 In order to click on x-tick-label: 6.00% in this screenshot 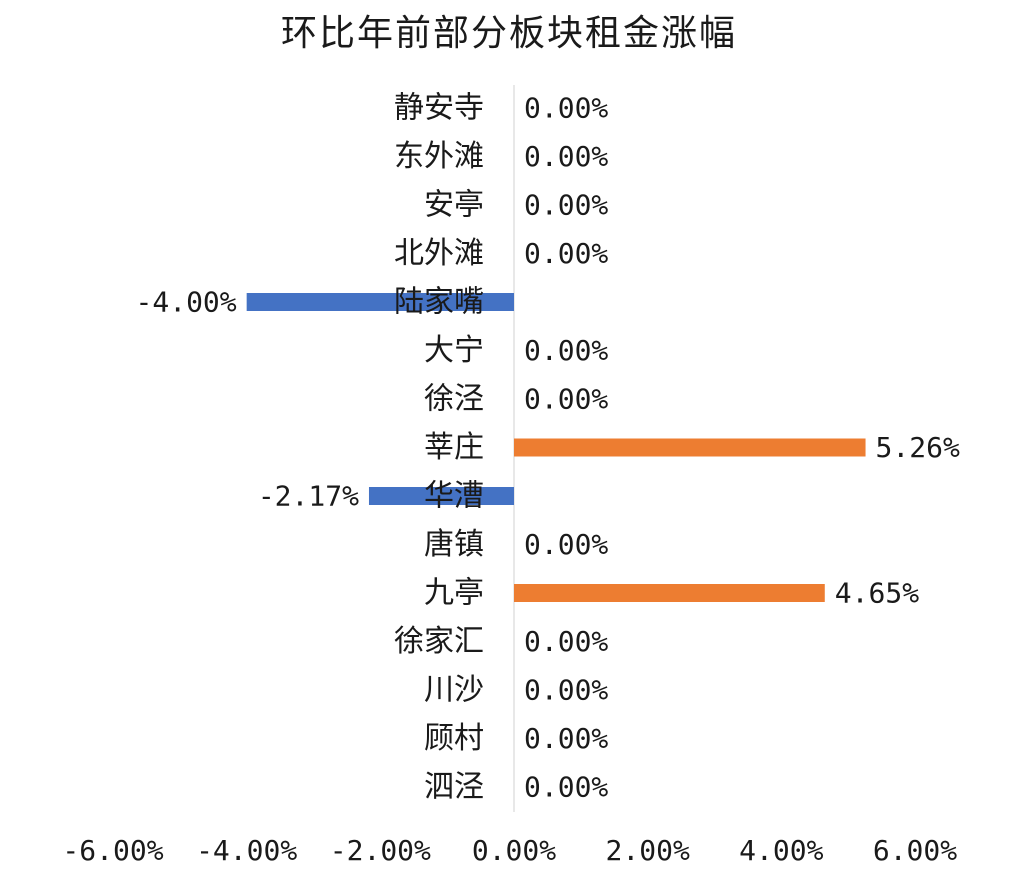, I will do `click(915, 850)`.